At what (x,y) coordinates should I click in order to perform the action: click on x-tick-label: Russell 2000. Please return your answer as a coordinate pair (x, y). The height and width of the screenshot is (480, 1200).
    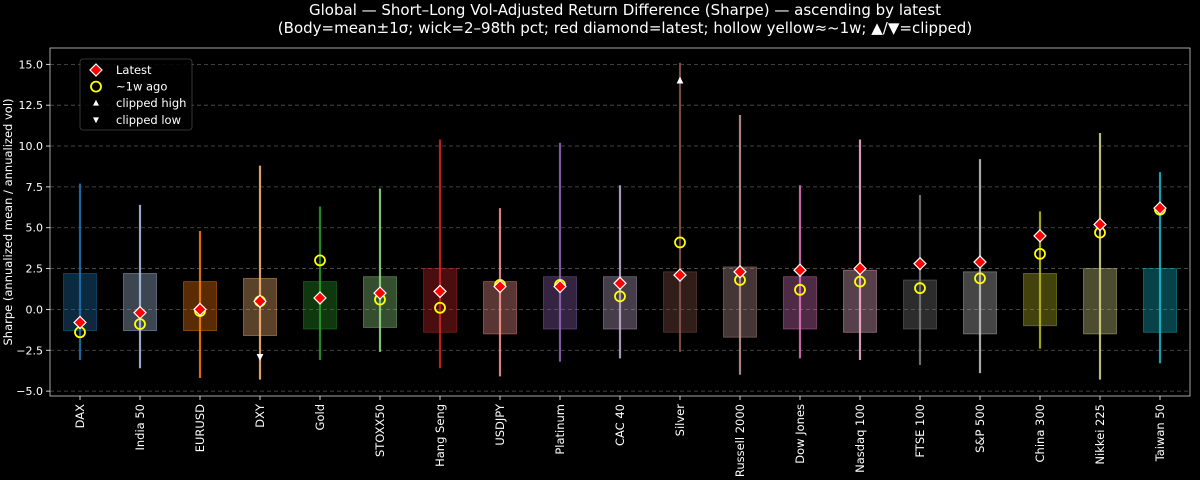
    Looking at the image, I should click on (740, 440).